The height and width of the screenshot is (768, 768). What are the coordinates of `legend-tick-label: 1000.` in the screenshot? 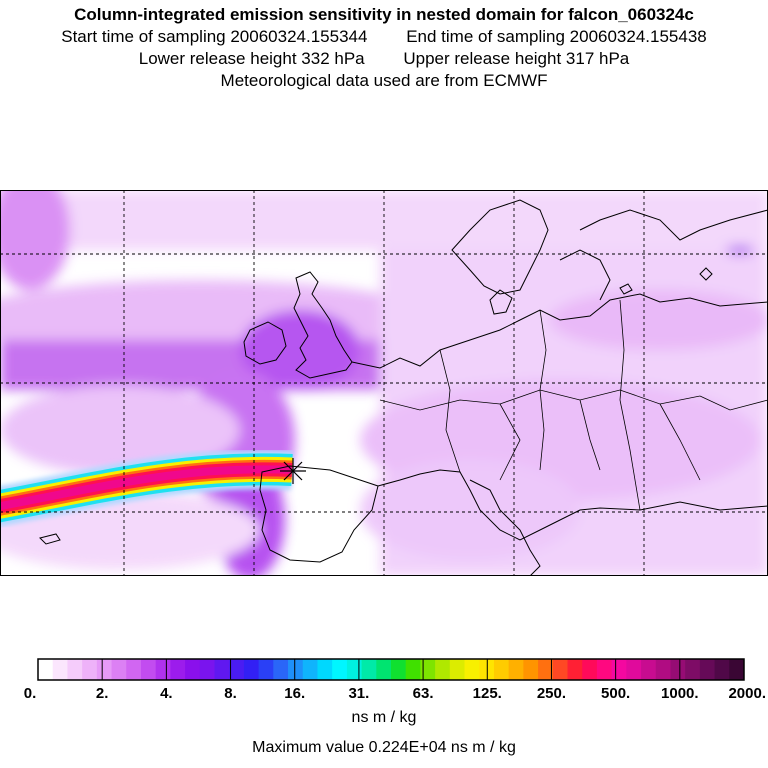 It's located at (680, 693).